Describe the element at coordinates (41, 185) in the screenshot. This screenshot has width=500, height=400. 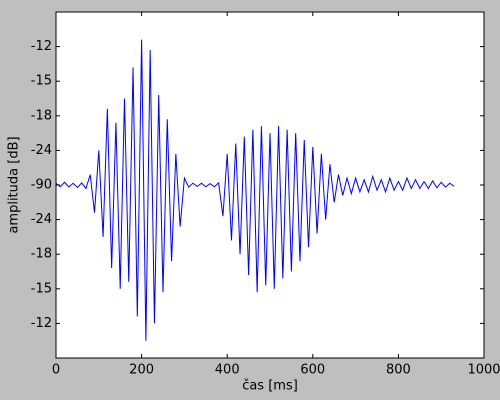
I see `y-tick-label: -90` at that location.